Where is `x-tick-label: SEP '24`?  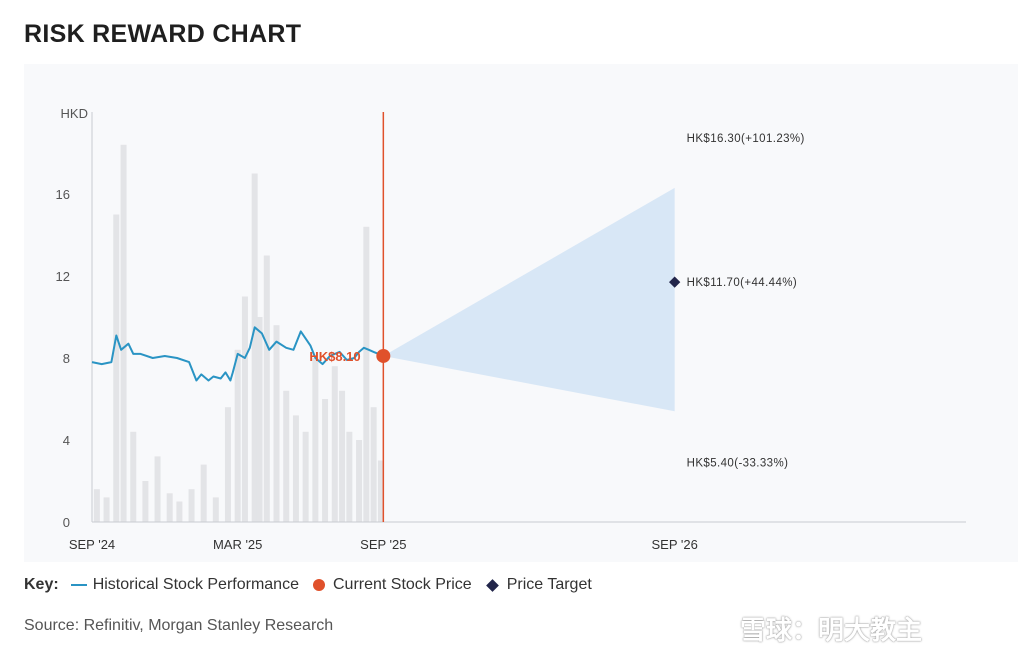 x-tick-label: SEP '24 is located at coordinates (92, 544).